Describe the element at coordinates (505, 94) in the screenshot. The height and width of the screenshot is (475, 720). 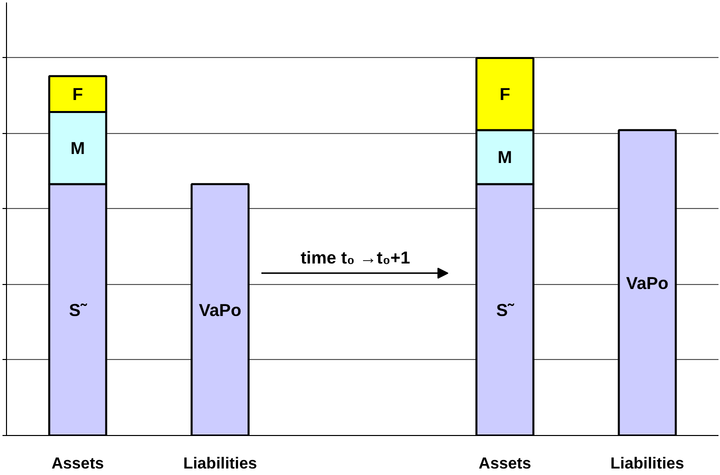
I see `text: F` at that location.